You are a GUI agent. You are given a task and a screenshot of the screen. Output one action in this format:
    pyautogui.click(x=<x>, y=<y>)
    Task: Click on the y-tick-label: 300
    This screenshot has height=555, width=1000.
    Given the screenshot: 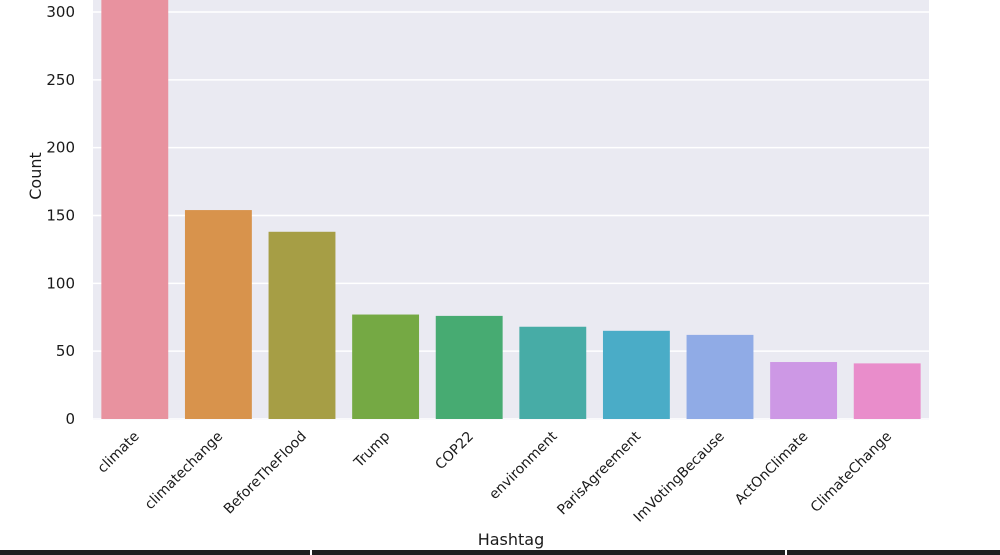 What is the action you would take?
    pyautogui.click(x=60, y=12)
    